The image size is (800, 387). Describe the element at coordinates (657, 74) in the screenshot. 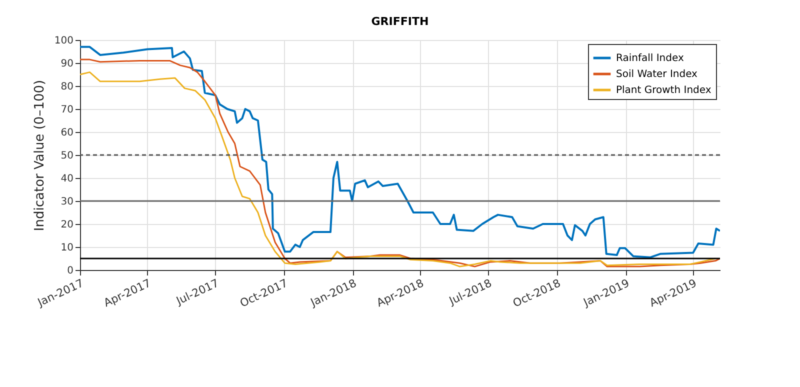

I see `legend-label: Soil Water Index` at that location.